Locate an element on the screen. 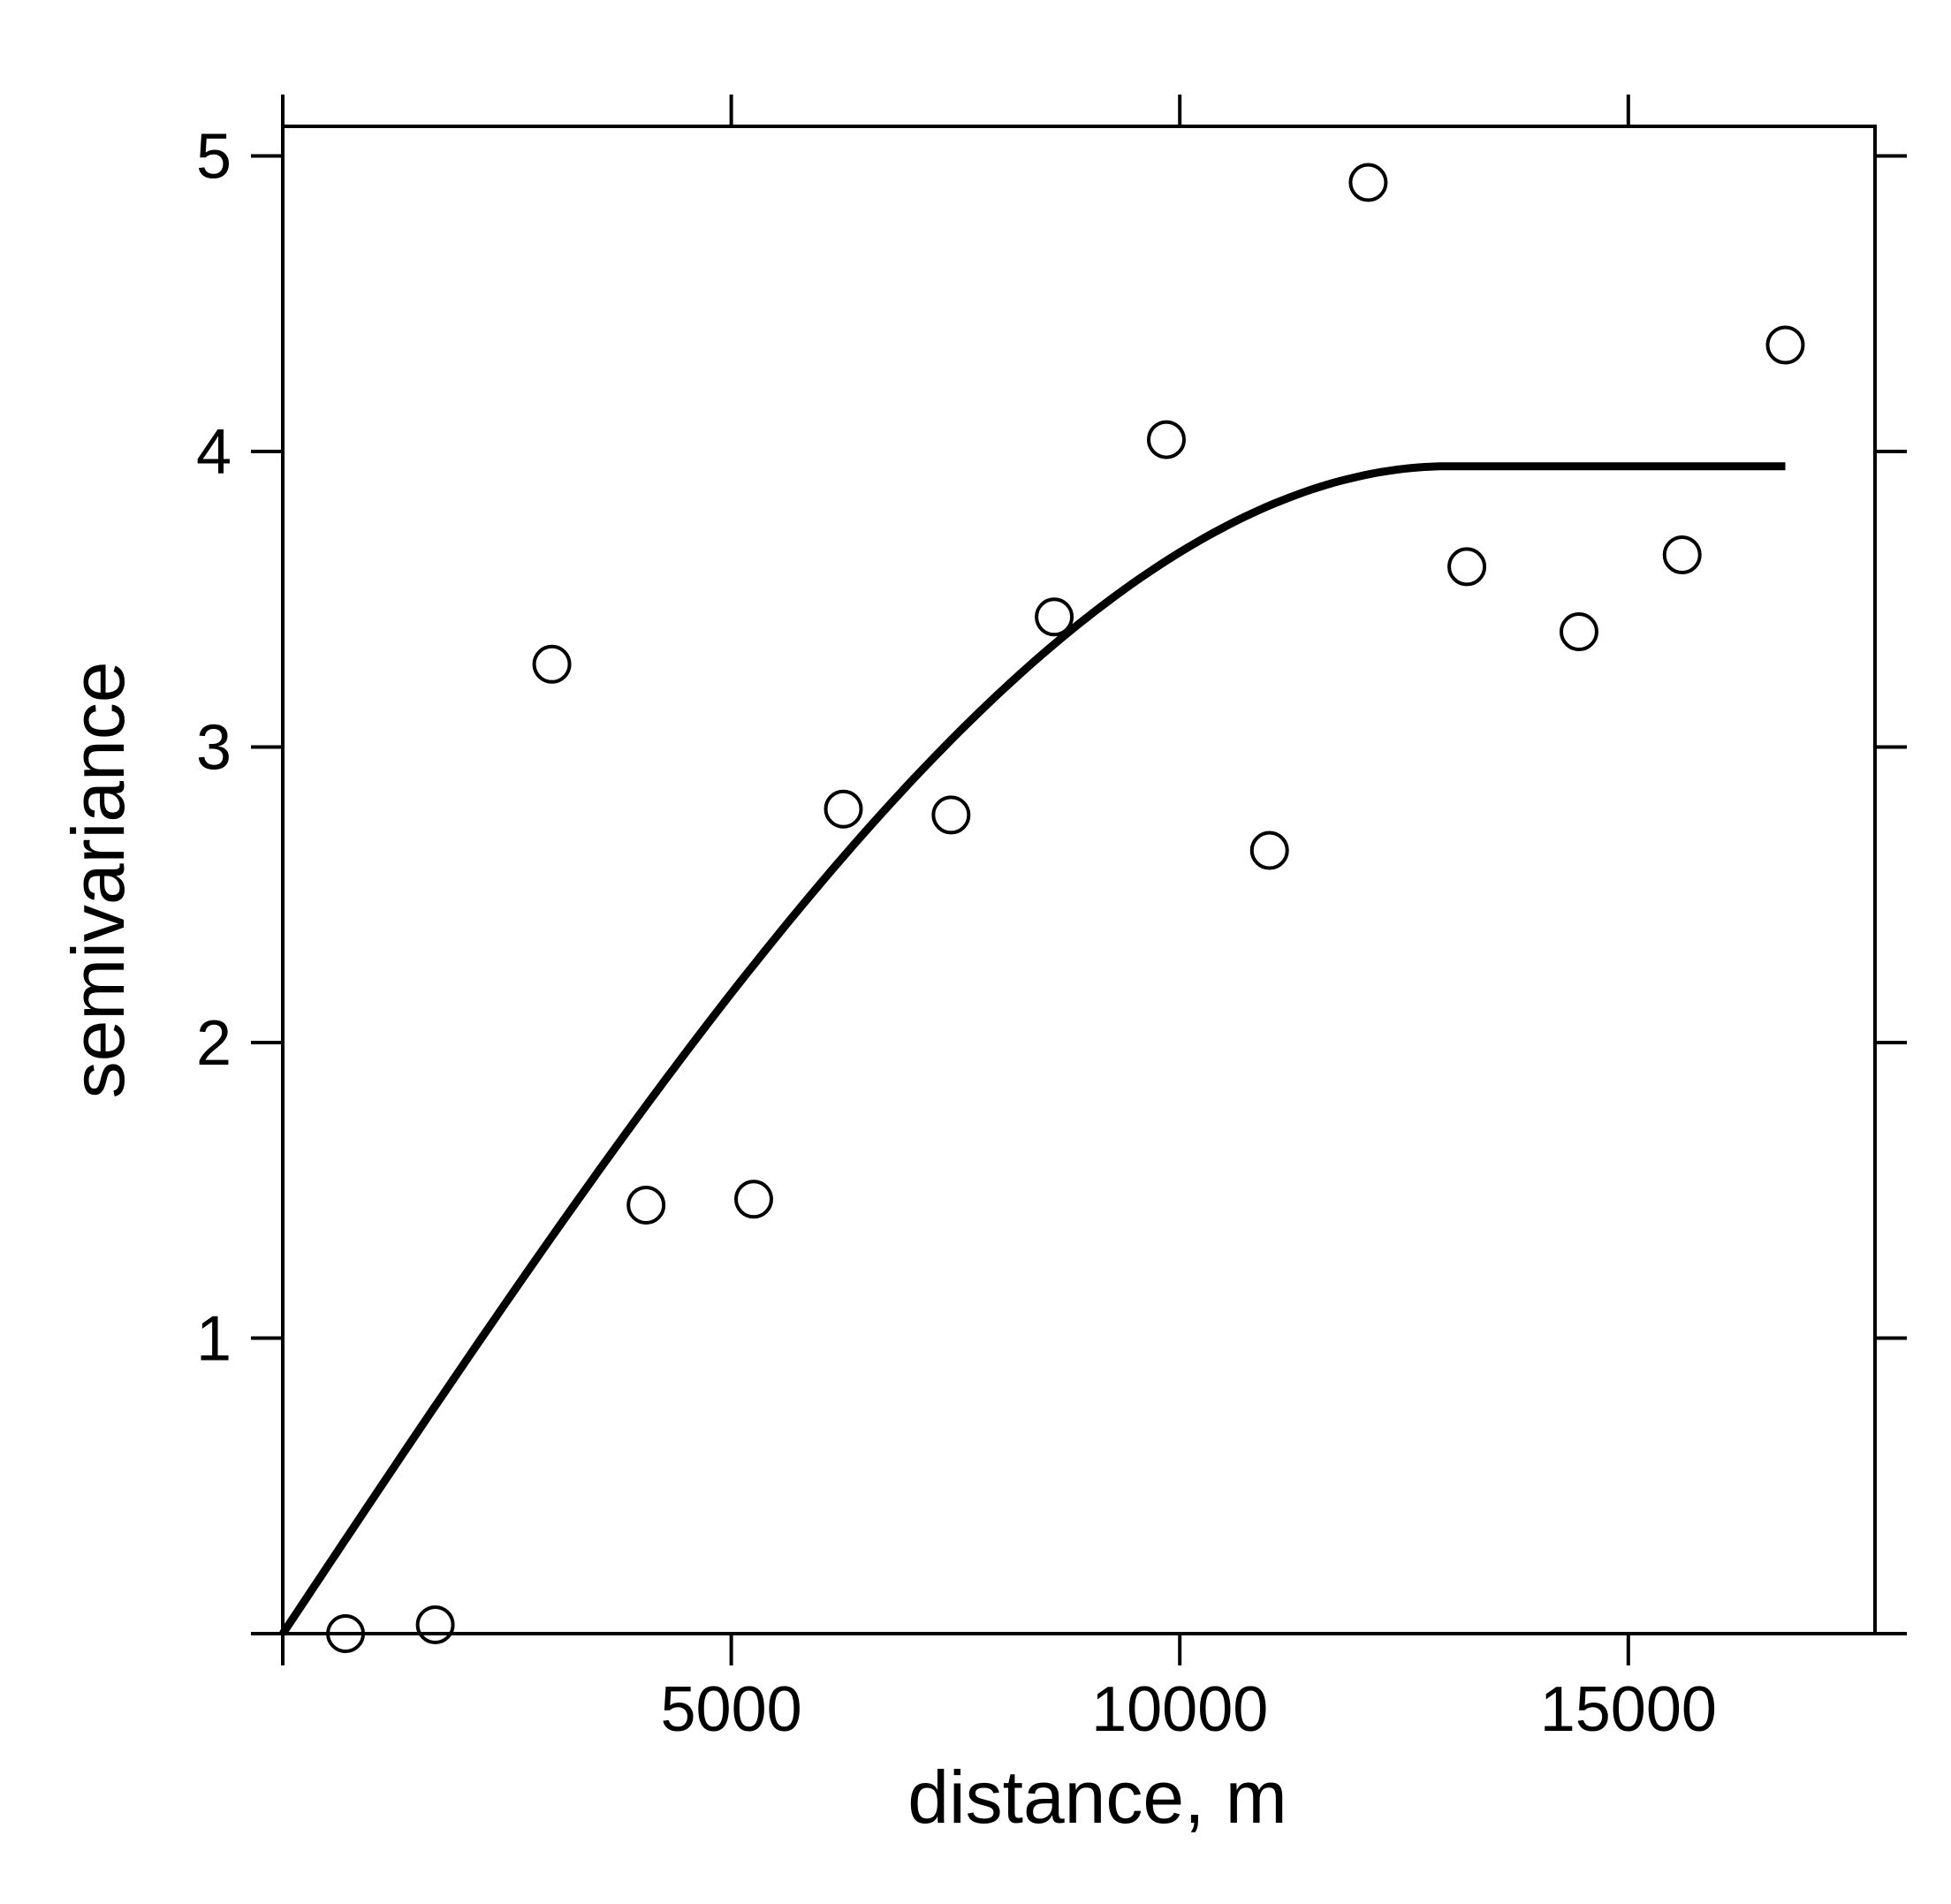 Image resolution: width=1951 pixels, height=1904 pixels. y-tick-label: 1 is located at coordinates (214, 1338).